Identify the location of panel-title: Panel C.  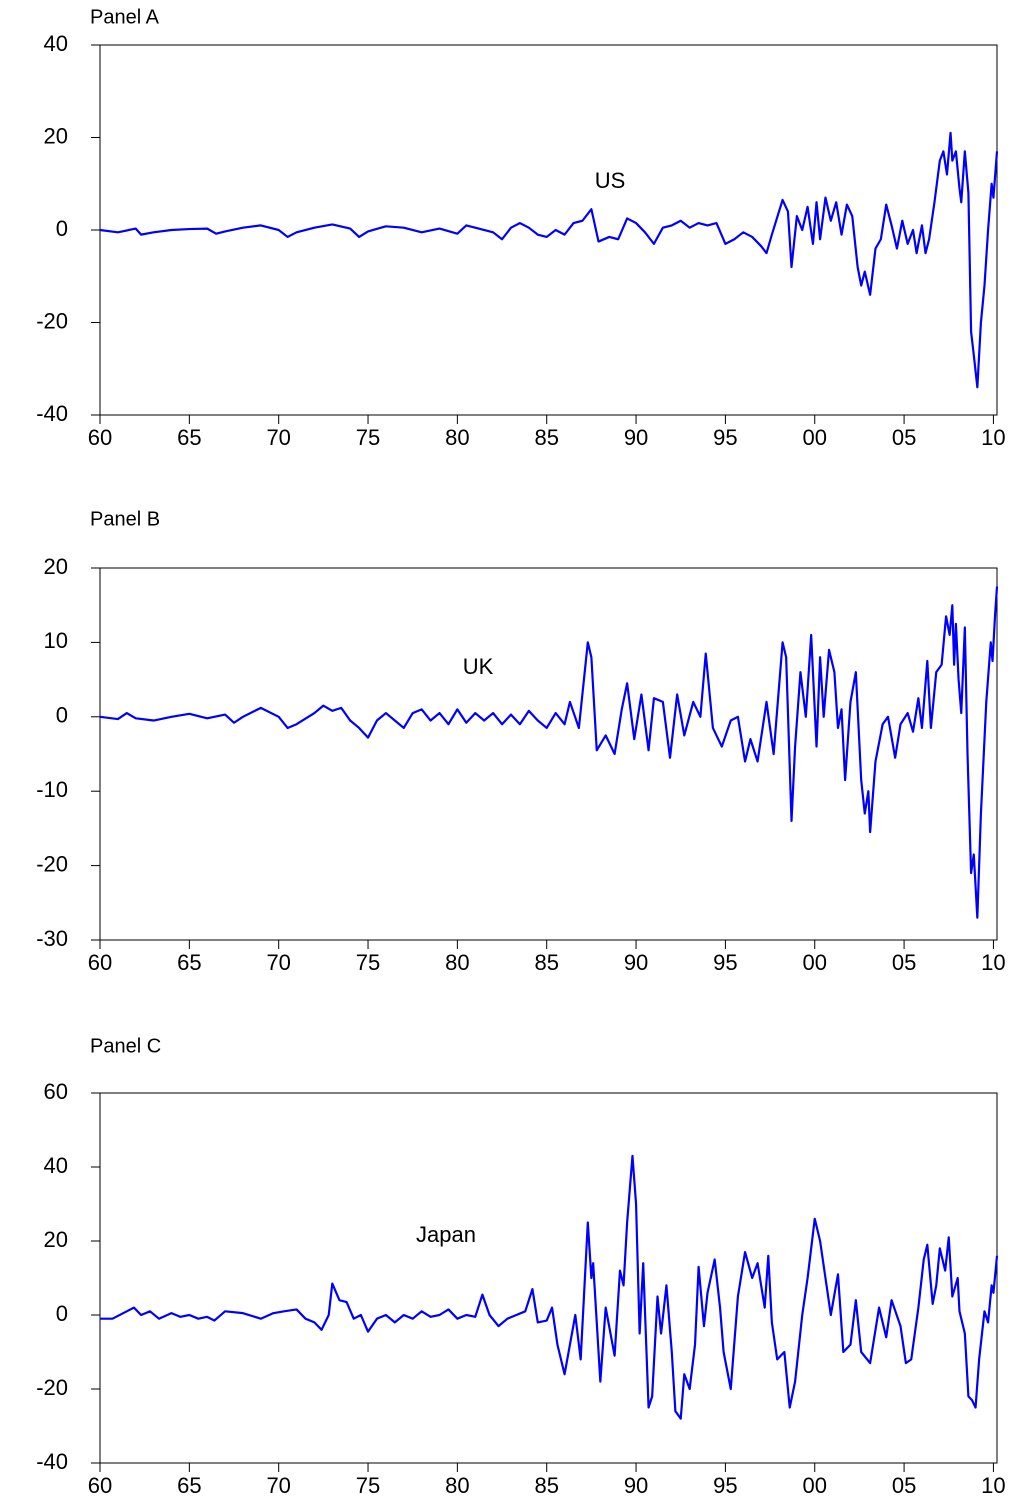
(125, 1046).